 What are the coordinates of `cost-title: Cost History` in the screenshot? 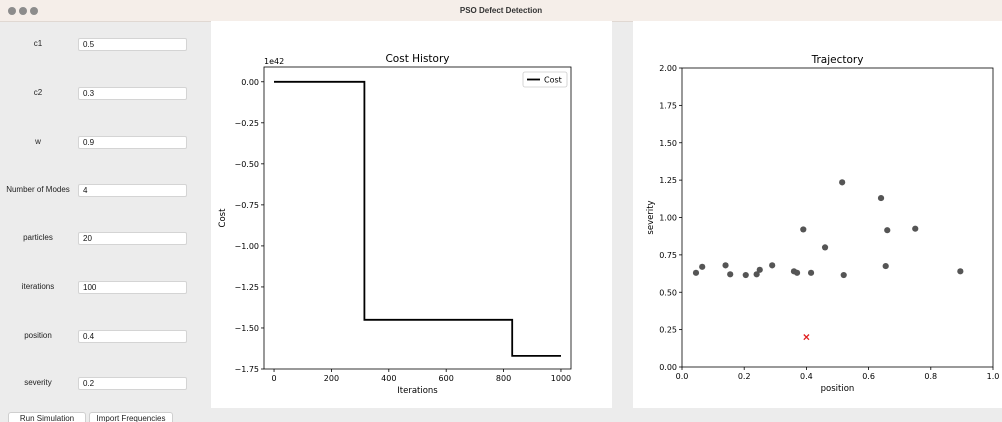 It's located at (417, 59).